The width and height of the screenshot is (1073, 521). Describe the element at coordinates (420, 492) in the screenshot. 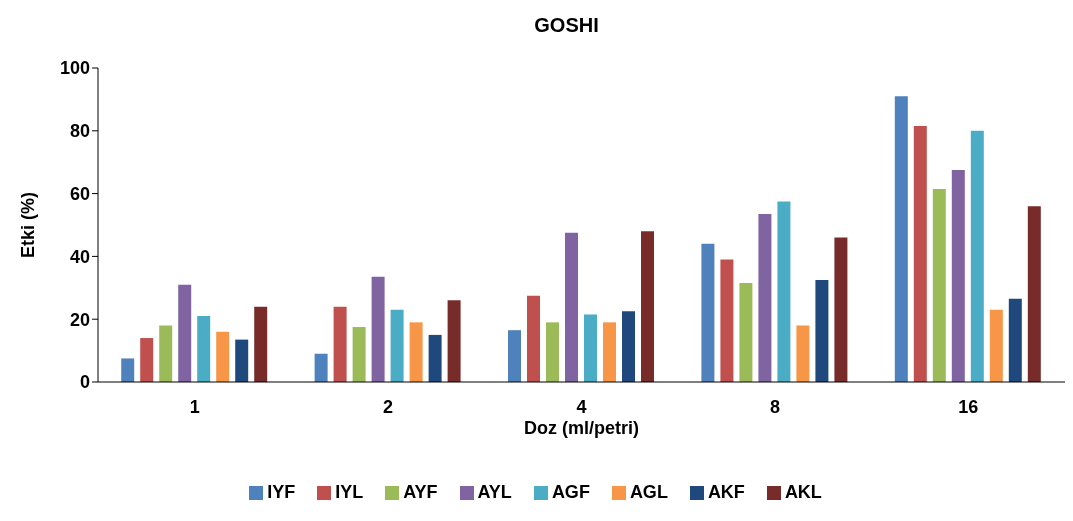

I see `legend-label: AYF` at that location.